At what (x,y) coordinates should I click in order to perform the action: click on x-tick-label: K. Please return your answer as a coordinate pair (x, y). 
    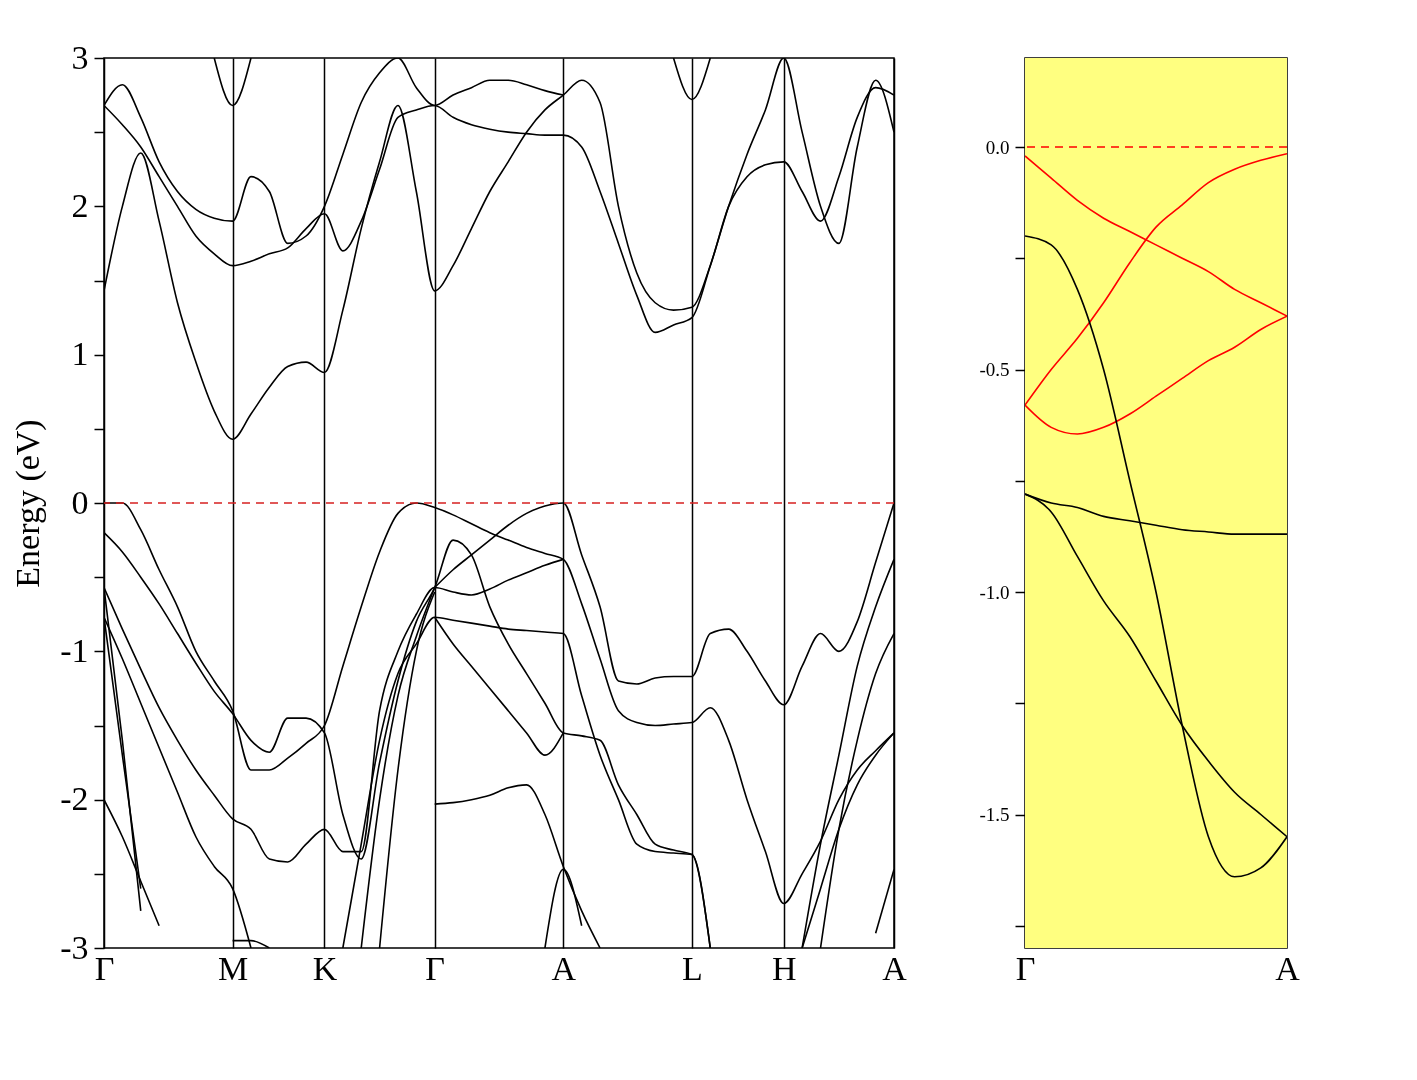
    Looking at the image, I should click on (325, 968).